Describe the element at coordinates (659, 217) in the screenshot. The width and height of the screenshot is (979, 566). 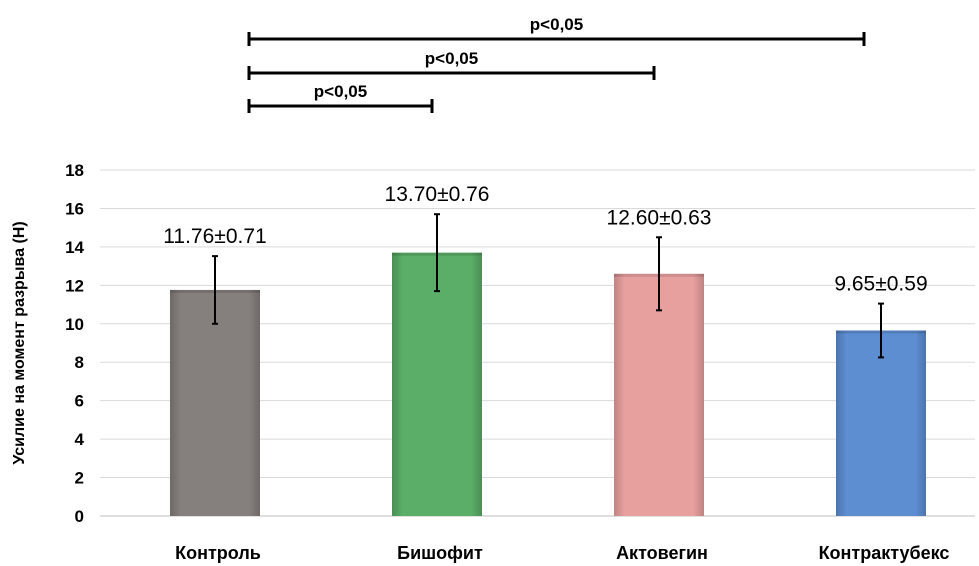
I see `data-label: 12.60±0.63` at that location.